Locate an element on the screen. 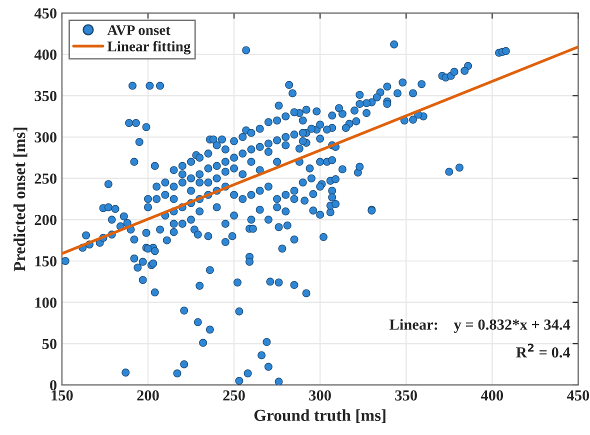 This screenshot has height=435, width=590. y-tick-label: 100 is located at coordinates (46, 302).